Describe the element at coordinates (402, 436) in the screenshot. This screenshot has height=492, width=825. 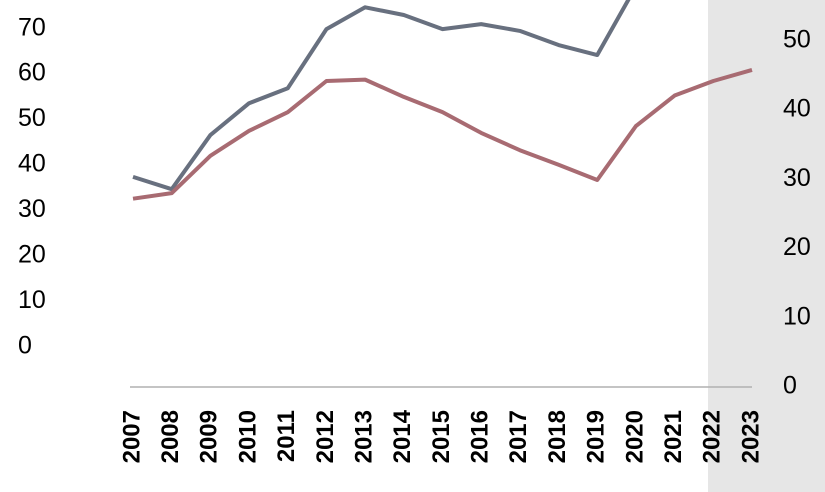
I see `x-tick-label: 2014` at that location.